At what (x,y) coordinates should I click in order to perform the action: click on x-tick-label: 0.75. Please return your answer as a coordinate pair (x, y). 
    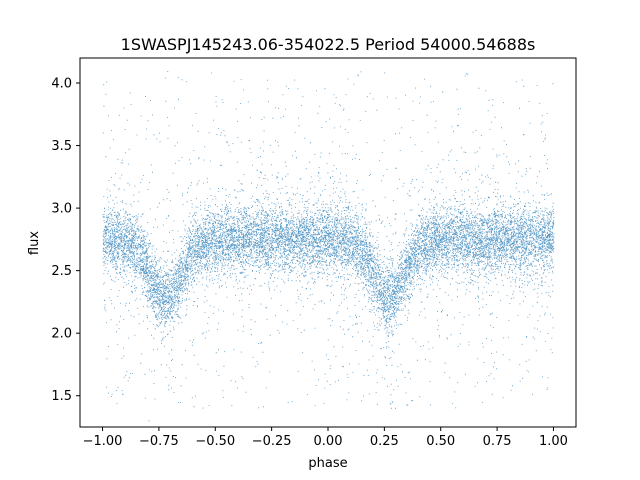
    Looking at the image, I should click on (497, 441).